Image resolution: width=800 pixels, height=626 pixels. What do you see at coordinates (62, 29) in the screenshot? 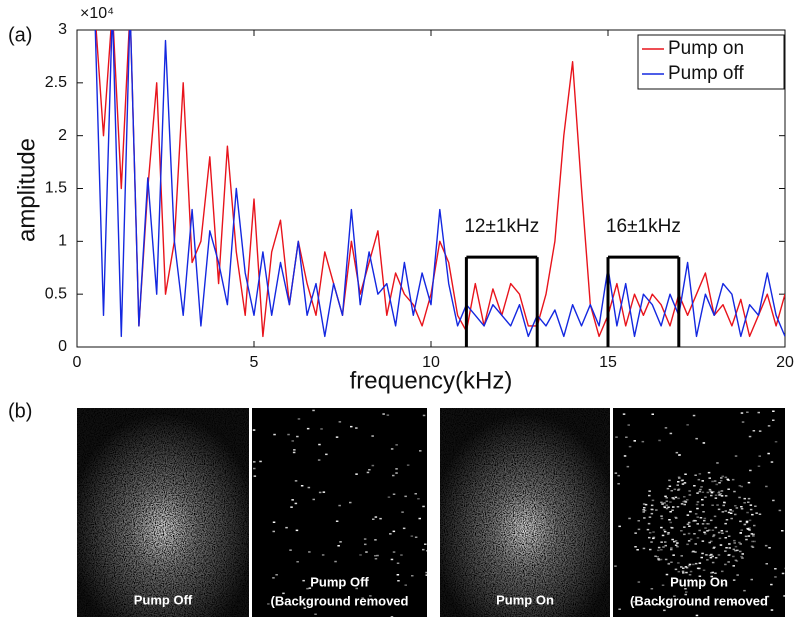
I see `y-tick-label: 3` at bounding box center [62, 29].